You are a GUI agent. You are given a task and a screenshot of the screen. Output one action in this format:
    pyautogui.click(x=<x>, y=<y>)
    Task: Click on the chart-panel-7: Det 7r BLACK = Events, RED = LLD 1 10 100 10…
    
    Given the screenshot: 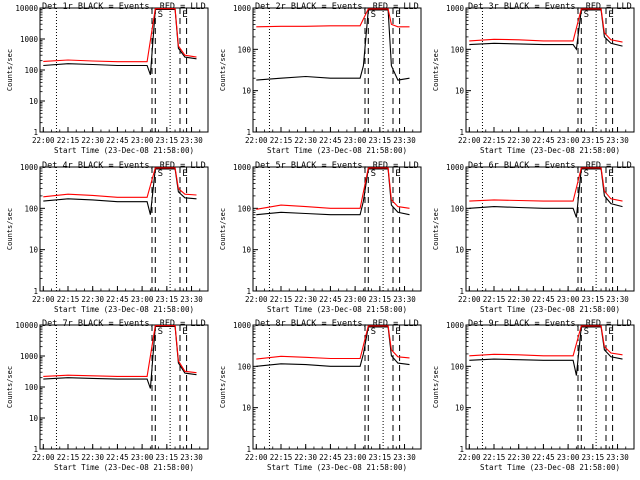 What is the action you would take?
    pyautogui.click(x=107, y=395)
    